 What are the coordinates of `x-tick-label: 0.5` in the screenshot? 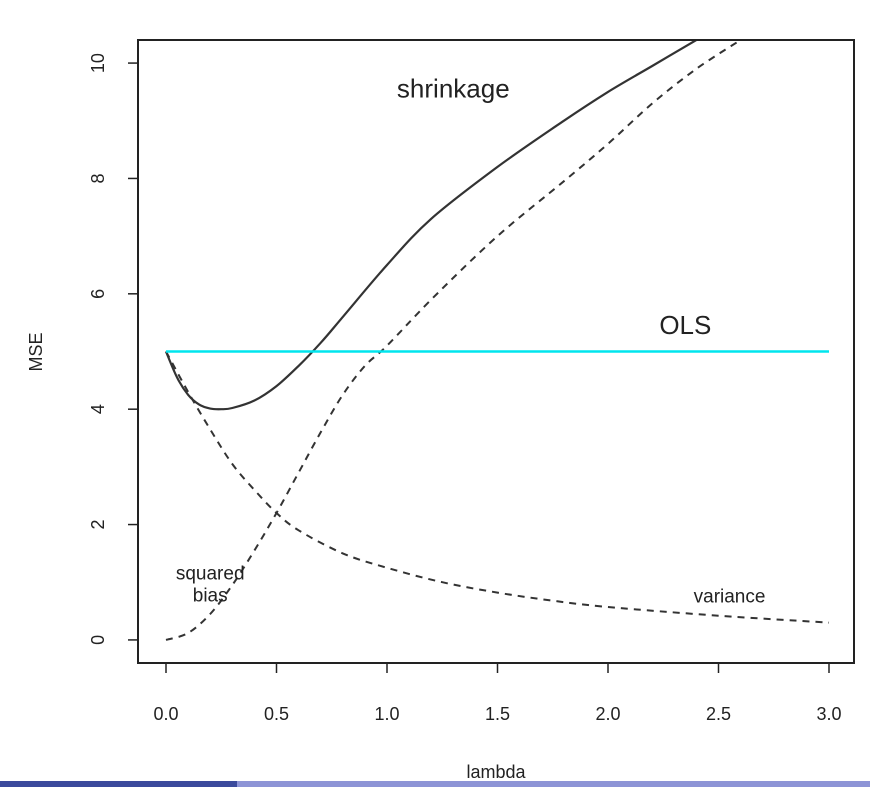 It's located at (276, 714).